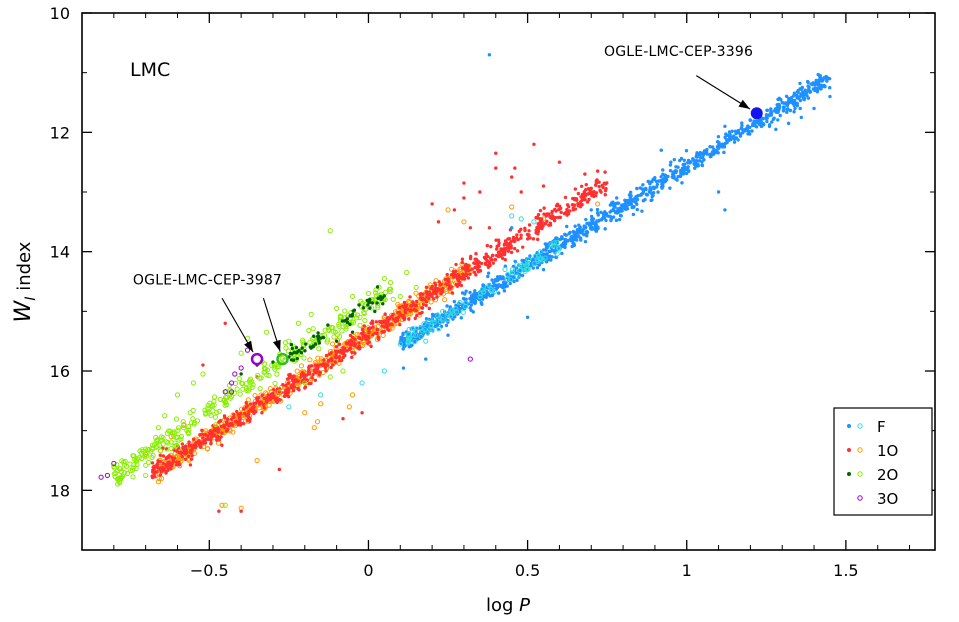 This screenshot has width=959, height=622. Describe the element at coordinates (887, 475) in the screenshot. I see `legend-label: 2O` at that location.